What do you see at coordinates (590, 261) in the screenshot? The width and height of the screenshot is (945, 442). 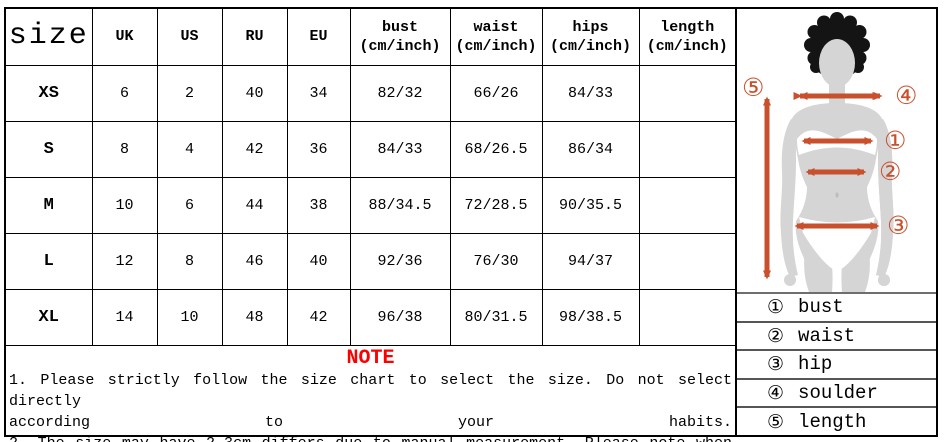 I see `table-cell: 94/37` at bounding box center [590, 261].